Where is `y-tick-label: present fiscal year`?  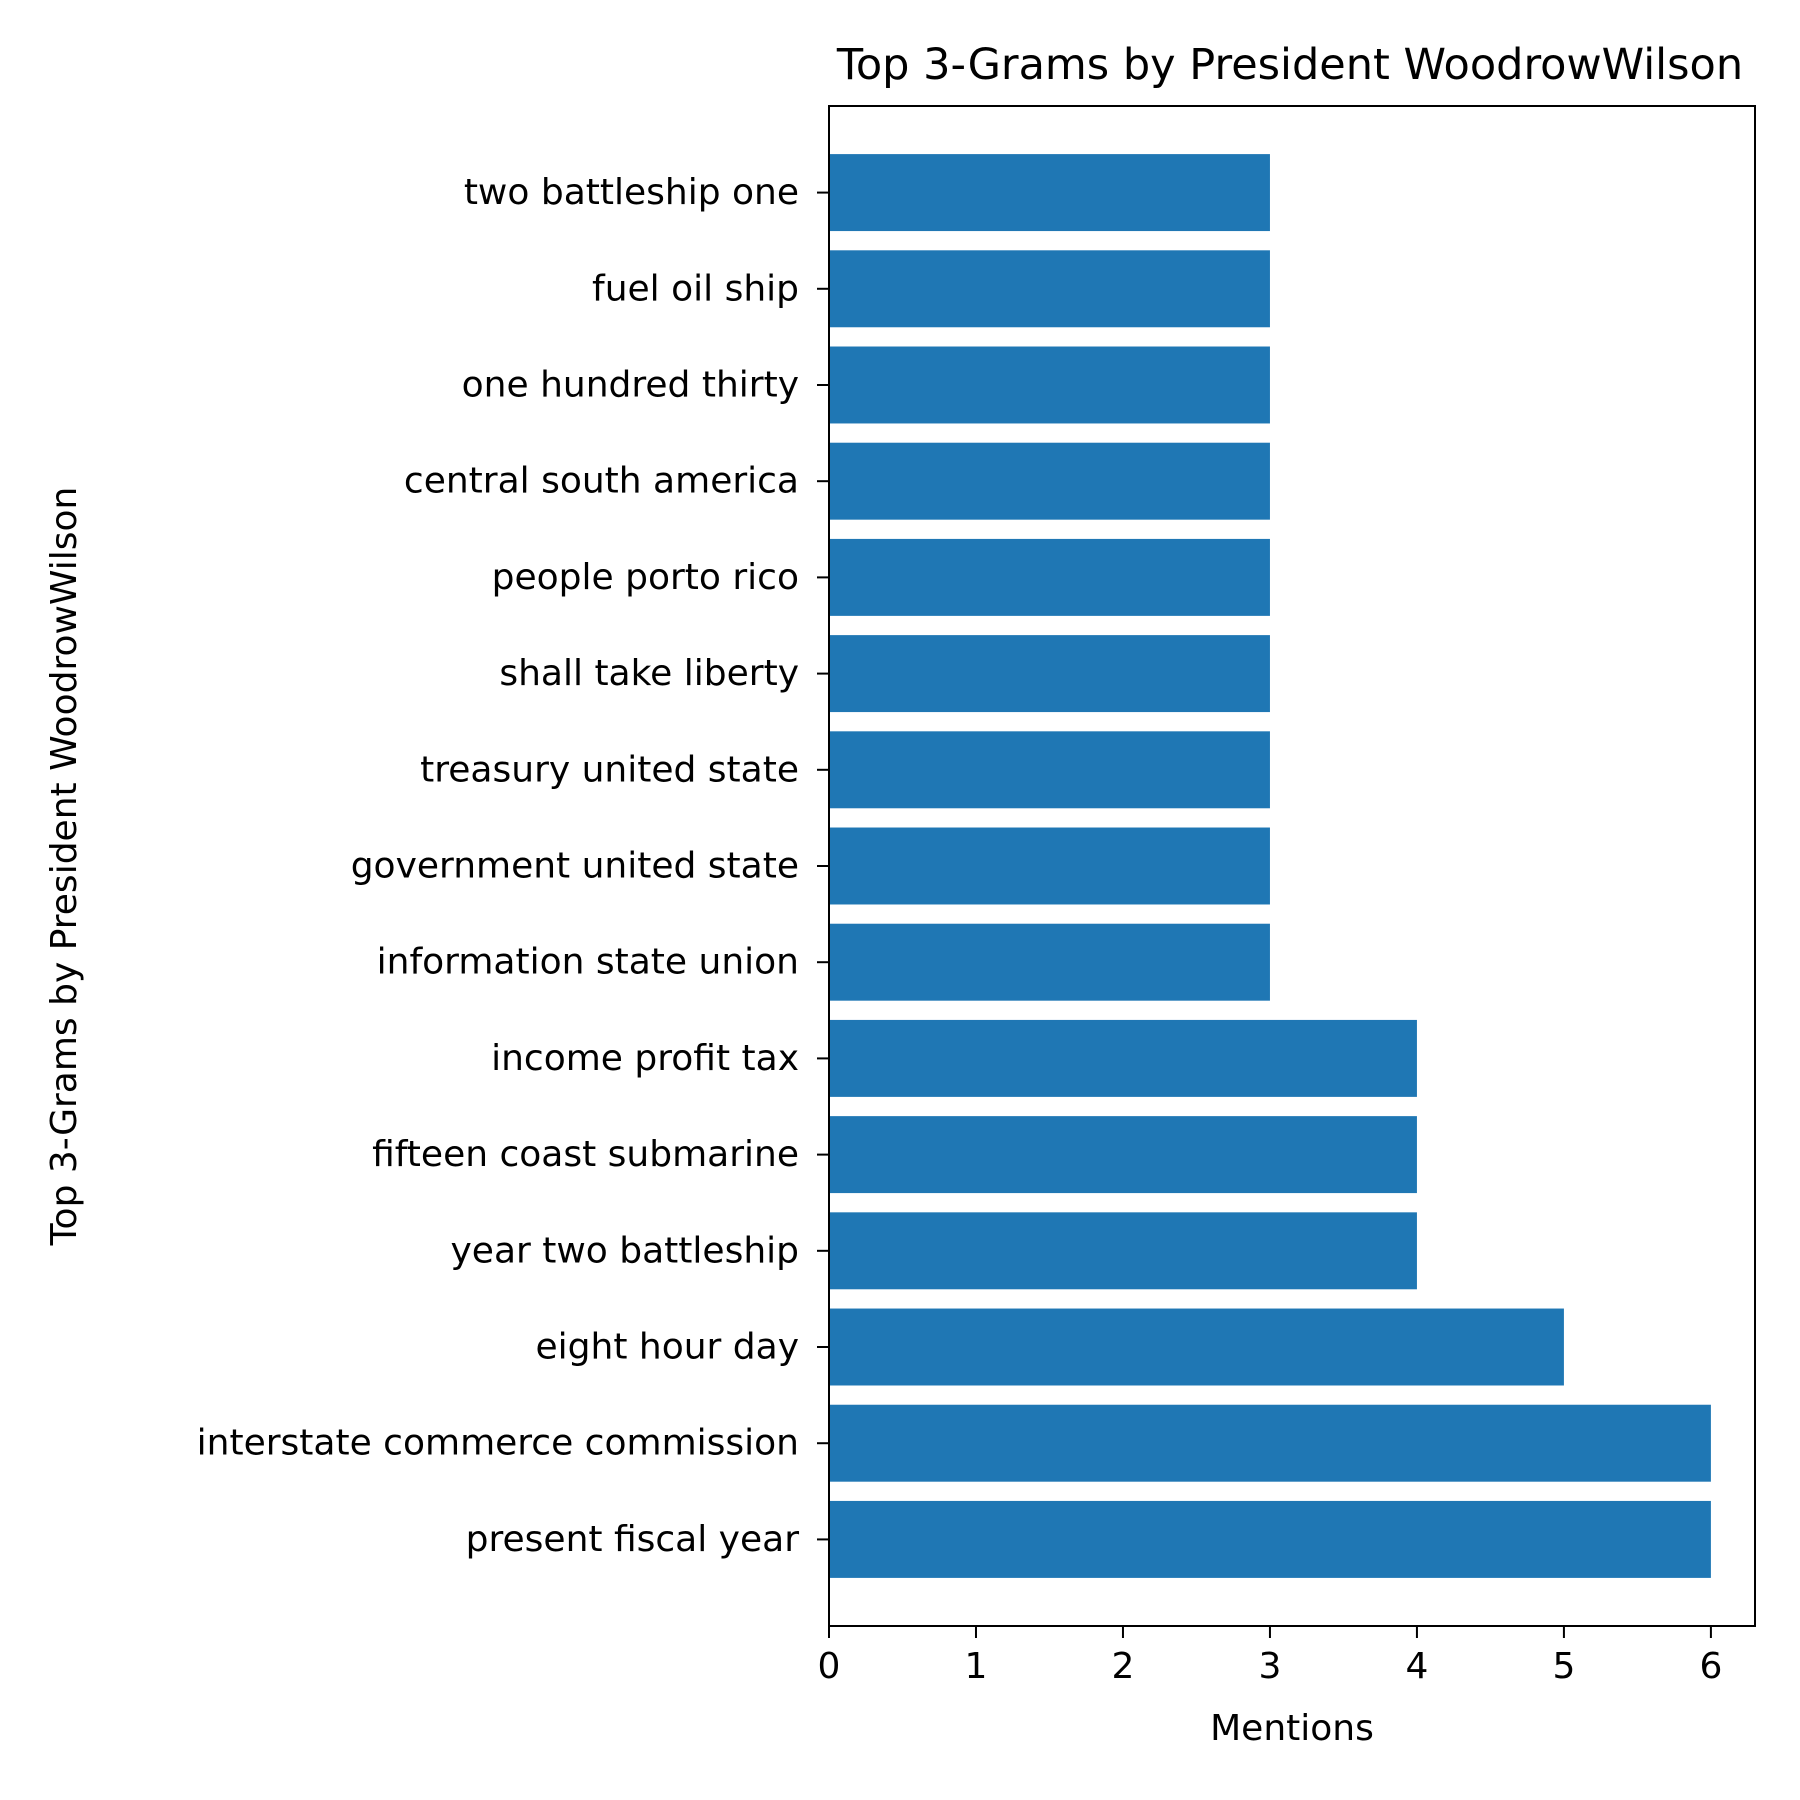
y-tick-label: present fiscal year is located at coordinates (633, 1539).